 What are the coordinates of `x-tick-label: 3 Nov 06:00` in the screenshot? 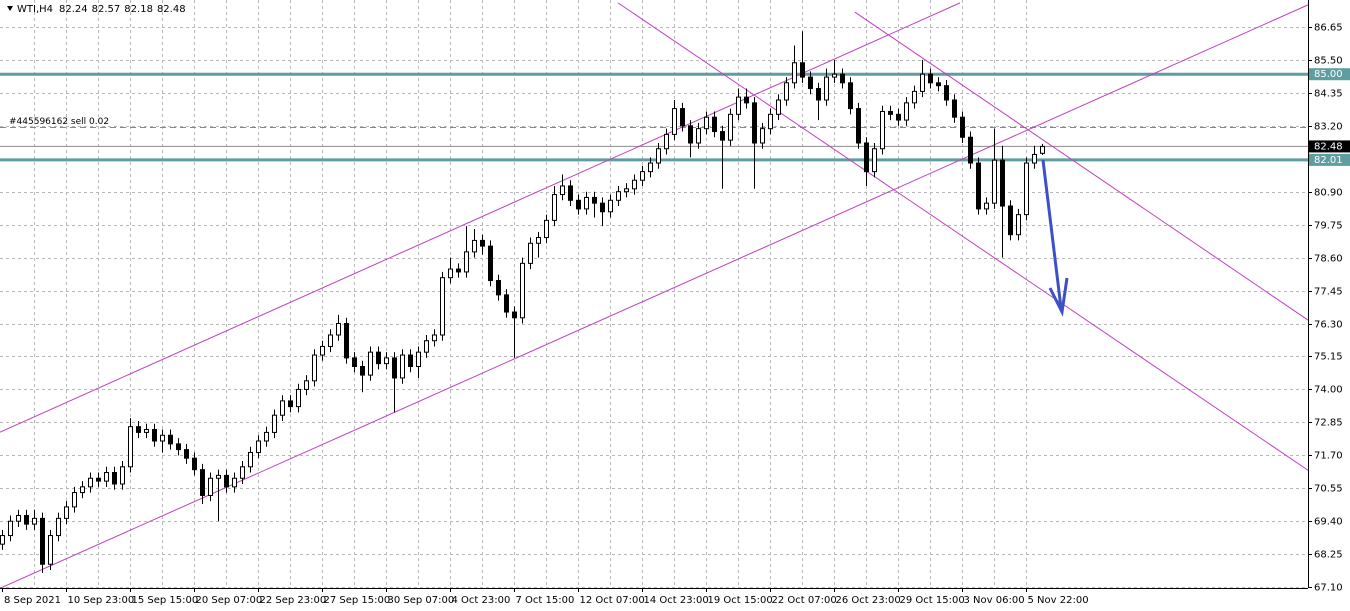 It's located at (994, 600).